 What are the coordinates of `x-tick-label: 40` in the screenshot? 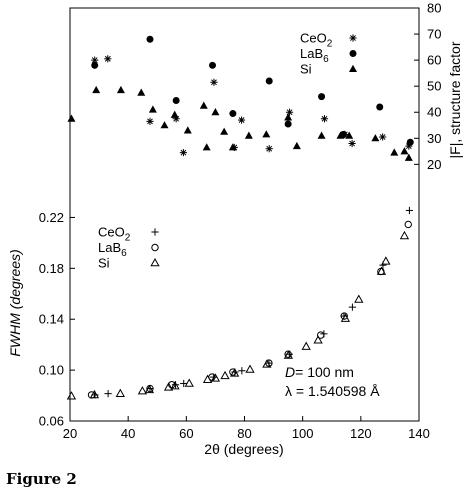 It's located at (128, 433).